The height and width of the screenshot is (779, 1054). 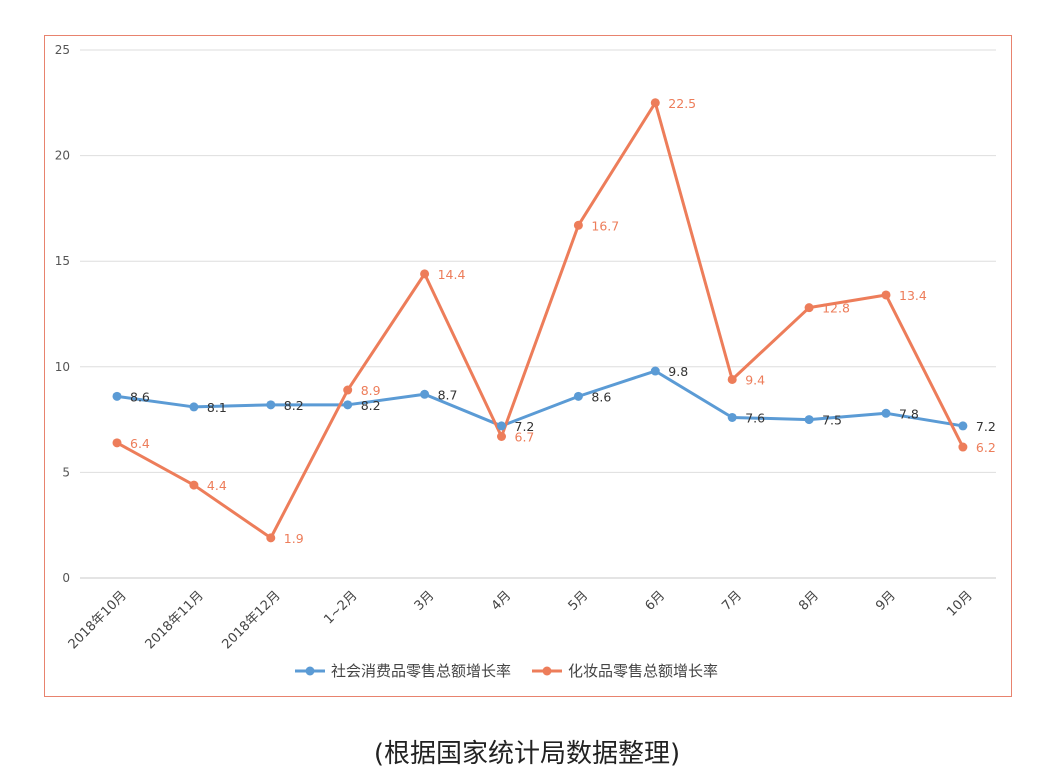 What do you see at coordinates (140, 443) in the screenshot?
I see `data-label: 6.4` at bounding box center [140, 443].